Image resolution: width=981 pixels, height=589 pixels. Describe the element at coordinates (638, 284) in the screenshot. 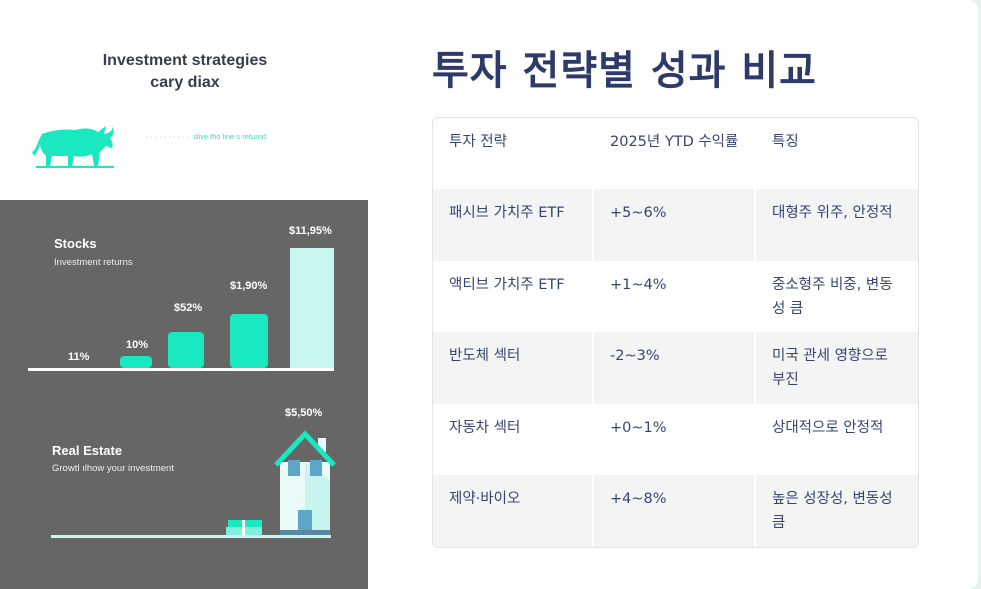

I see `cell-return: +1~4%` at that location.